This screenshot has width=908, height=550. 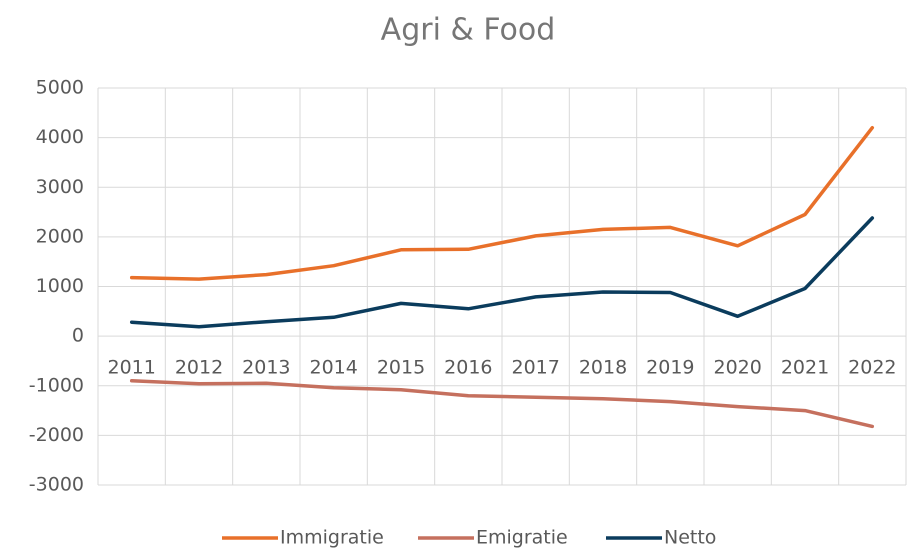 What do you see at coordinates (872, 368) in the screenshot?
I see `x-tick-label: 2022` at bounding box center [872, 368].